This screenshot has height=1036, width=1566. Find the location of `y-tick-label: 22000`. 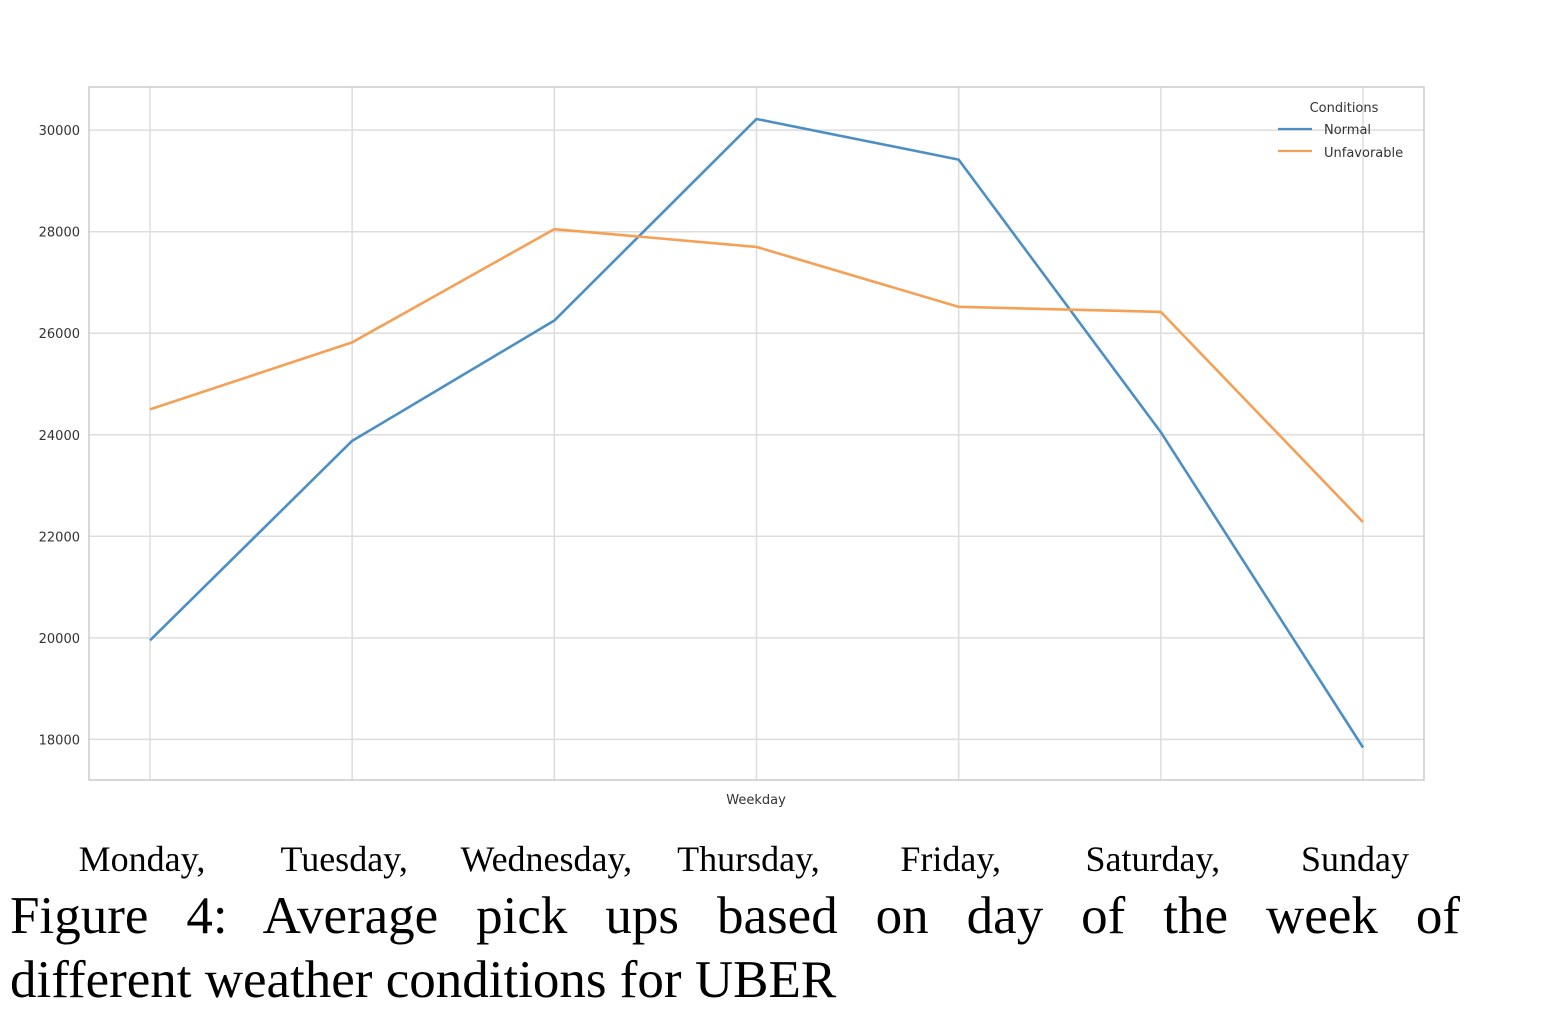

y-tick-label: 22000 is located at coordinates (59, 537).